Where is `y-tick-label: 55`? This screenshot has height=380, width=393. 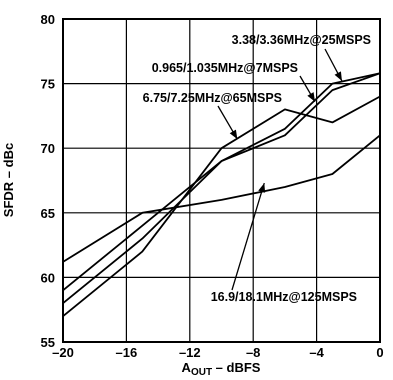
y-tick-label: 55 is located at coordinates (48, 342).